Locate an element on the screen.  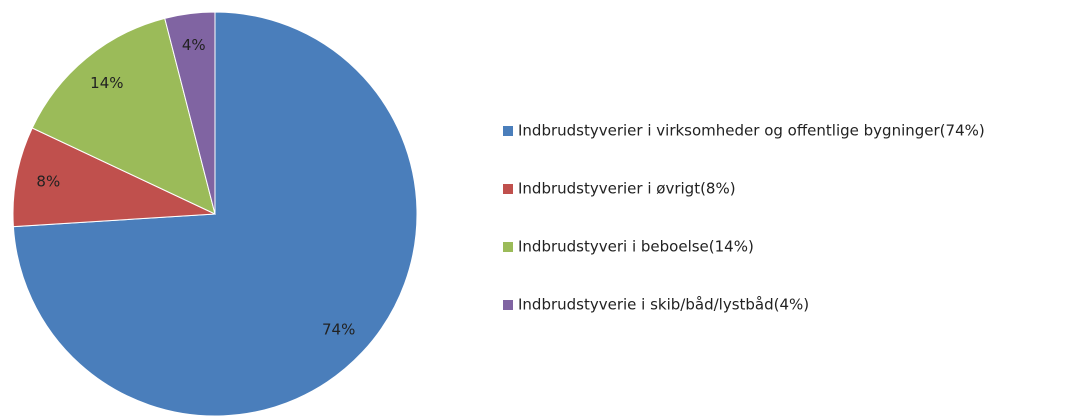
legend-label: Indbrudstyverie i skib/båd/lystbåd(4%) is located at coordinates (663, 305).